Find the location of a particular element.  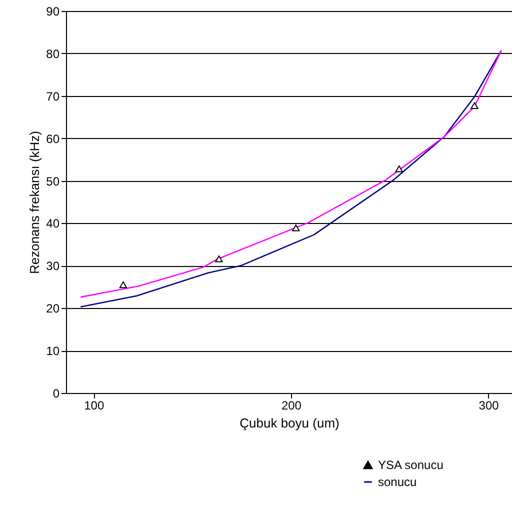

y-tick-label: 0 is located at coordinates (56, 393).